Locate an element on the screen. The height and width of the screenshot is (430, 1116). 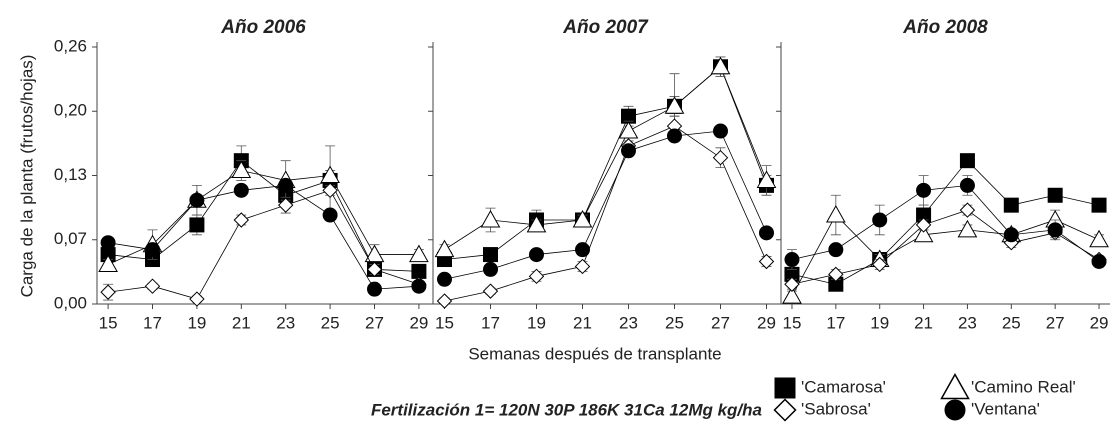
legend-label: 'Camino Real' is located at coordinates (1023, 386).